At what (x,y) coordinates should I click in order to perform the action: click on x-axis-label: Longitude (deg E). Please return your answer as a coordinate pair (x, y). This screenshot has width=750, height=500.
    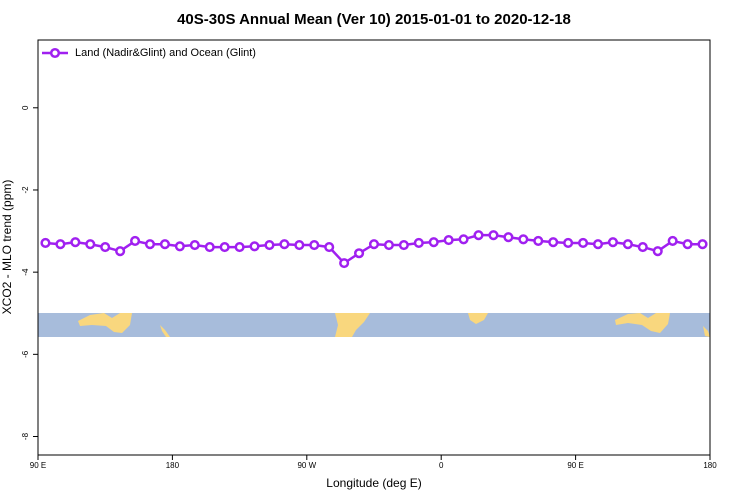
    Looking at the image, I should click on (373, 483).